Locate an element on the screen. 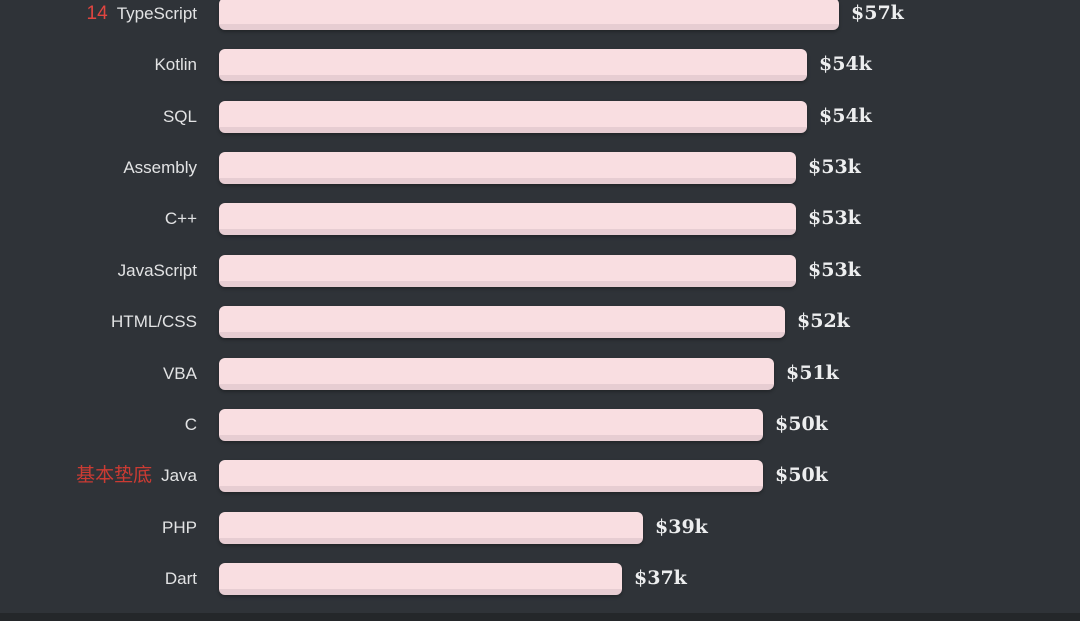 This screenshot has height=621, width=1080. value-label: $52k is located at coordinates (823, 321).